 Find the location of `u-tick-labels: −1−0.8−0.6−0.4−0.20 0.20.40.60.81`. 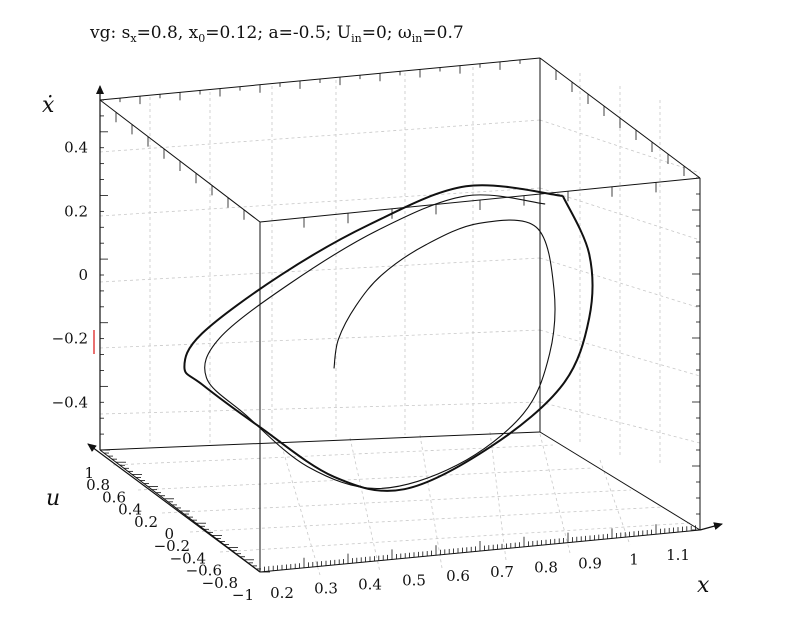

u-tick-labels: −1−0.8−0.6−0.4−0.20 0.20.40.60.81 is located at coordinates (169, 534).